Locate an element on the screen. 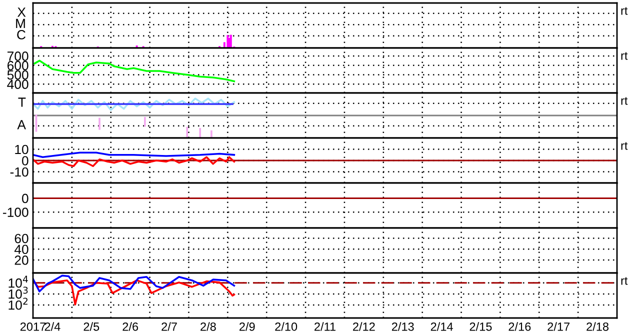 This screenshot has width=633, height=334. y-tick-label: 400 is located at coordinates (17, 85).